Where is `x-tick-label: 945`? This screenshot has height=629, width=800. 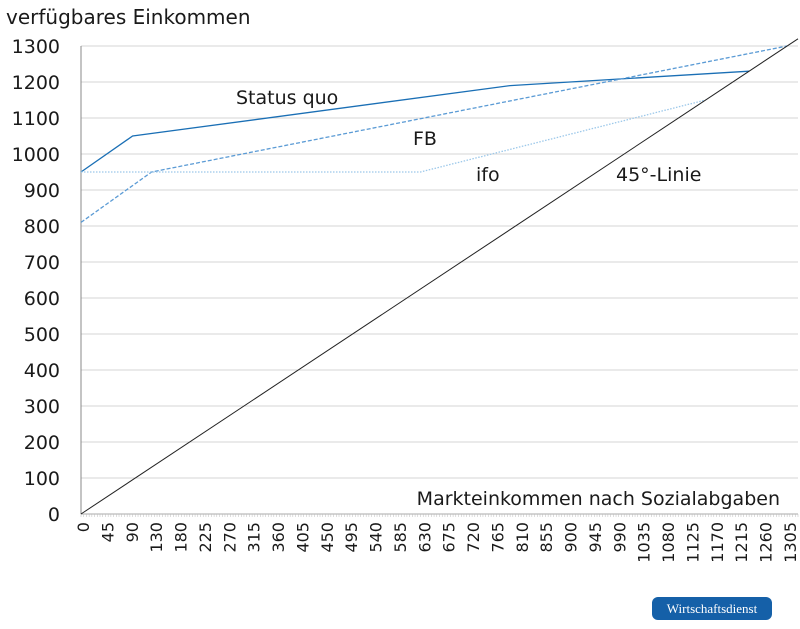 x-tick-label: 945 is located at coordinates (595, 537).